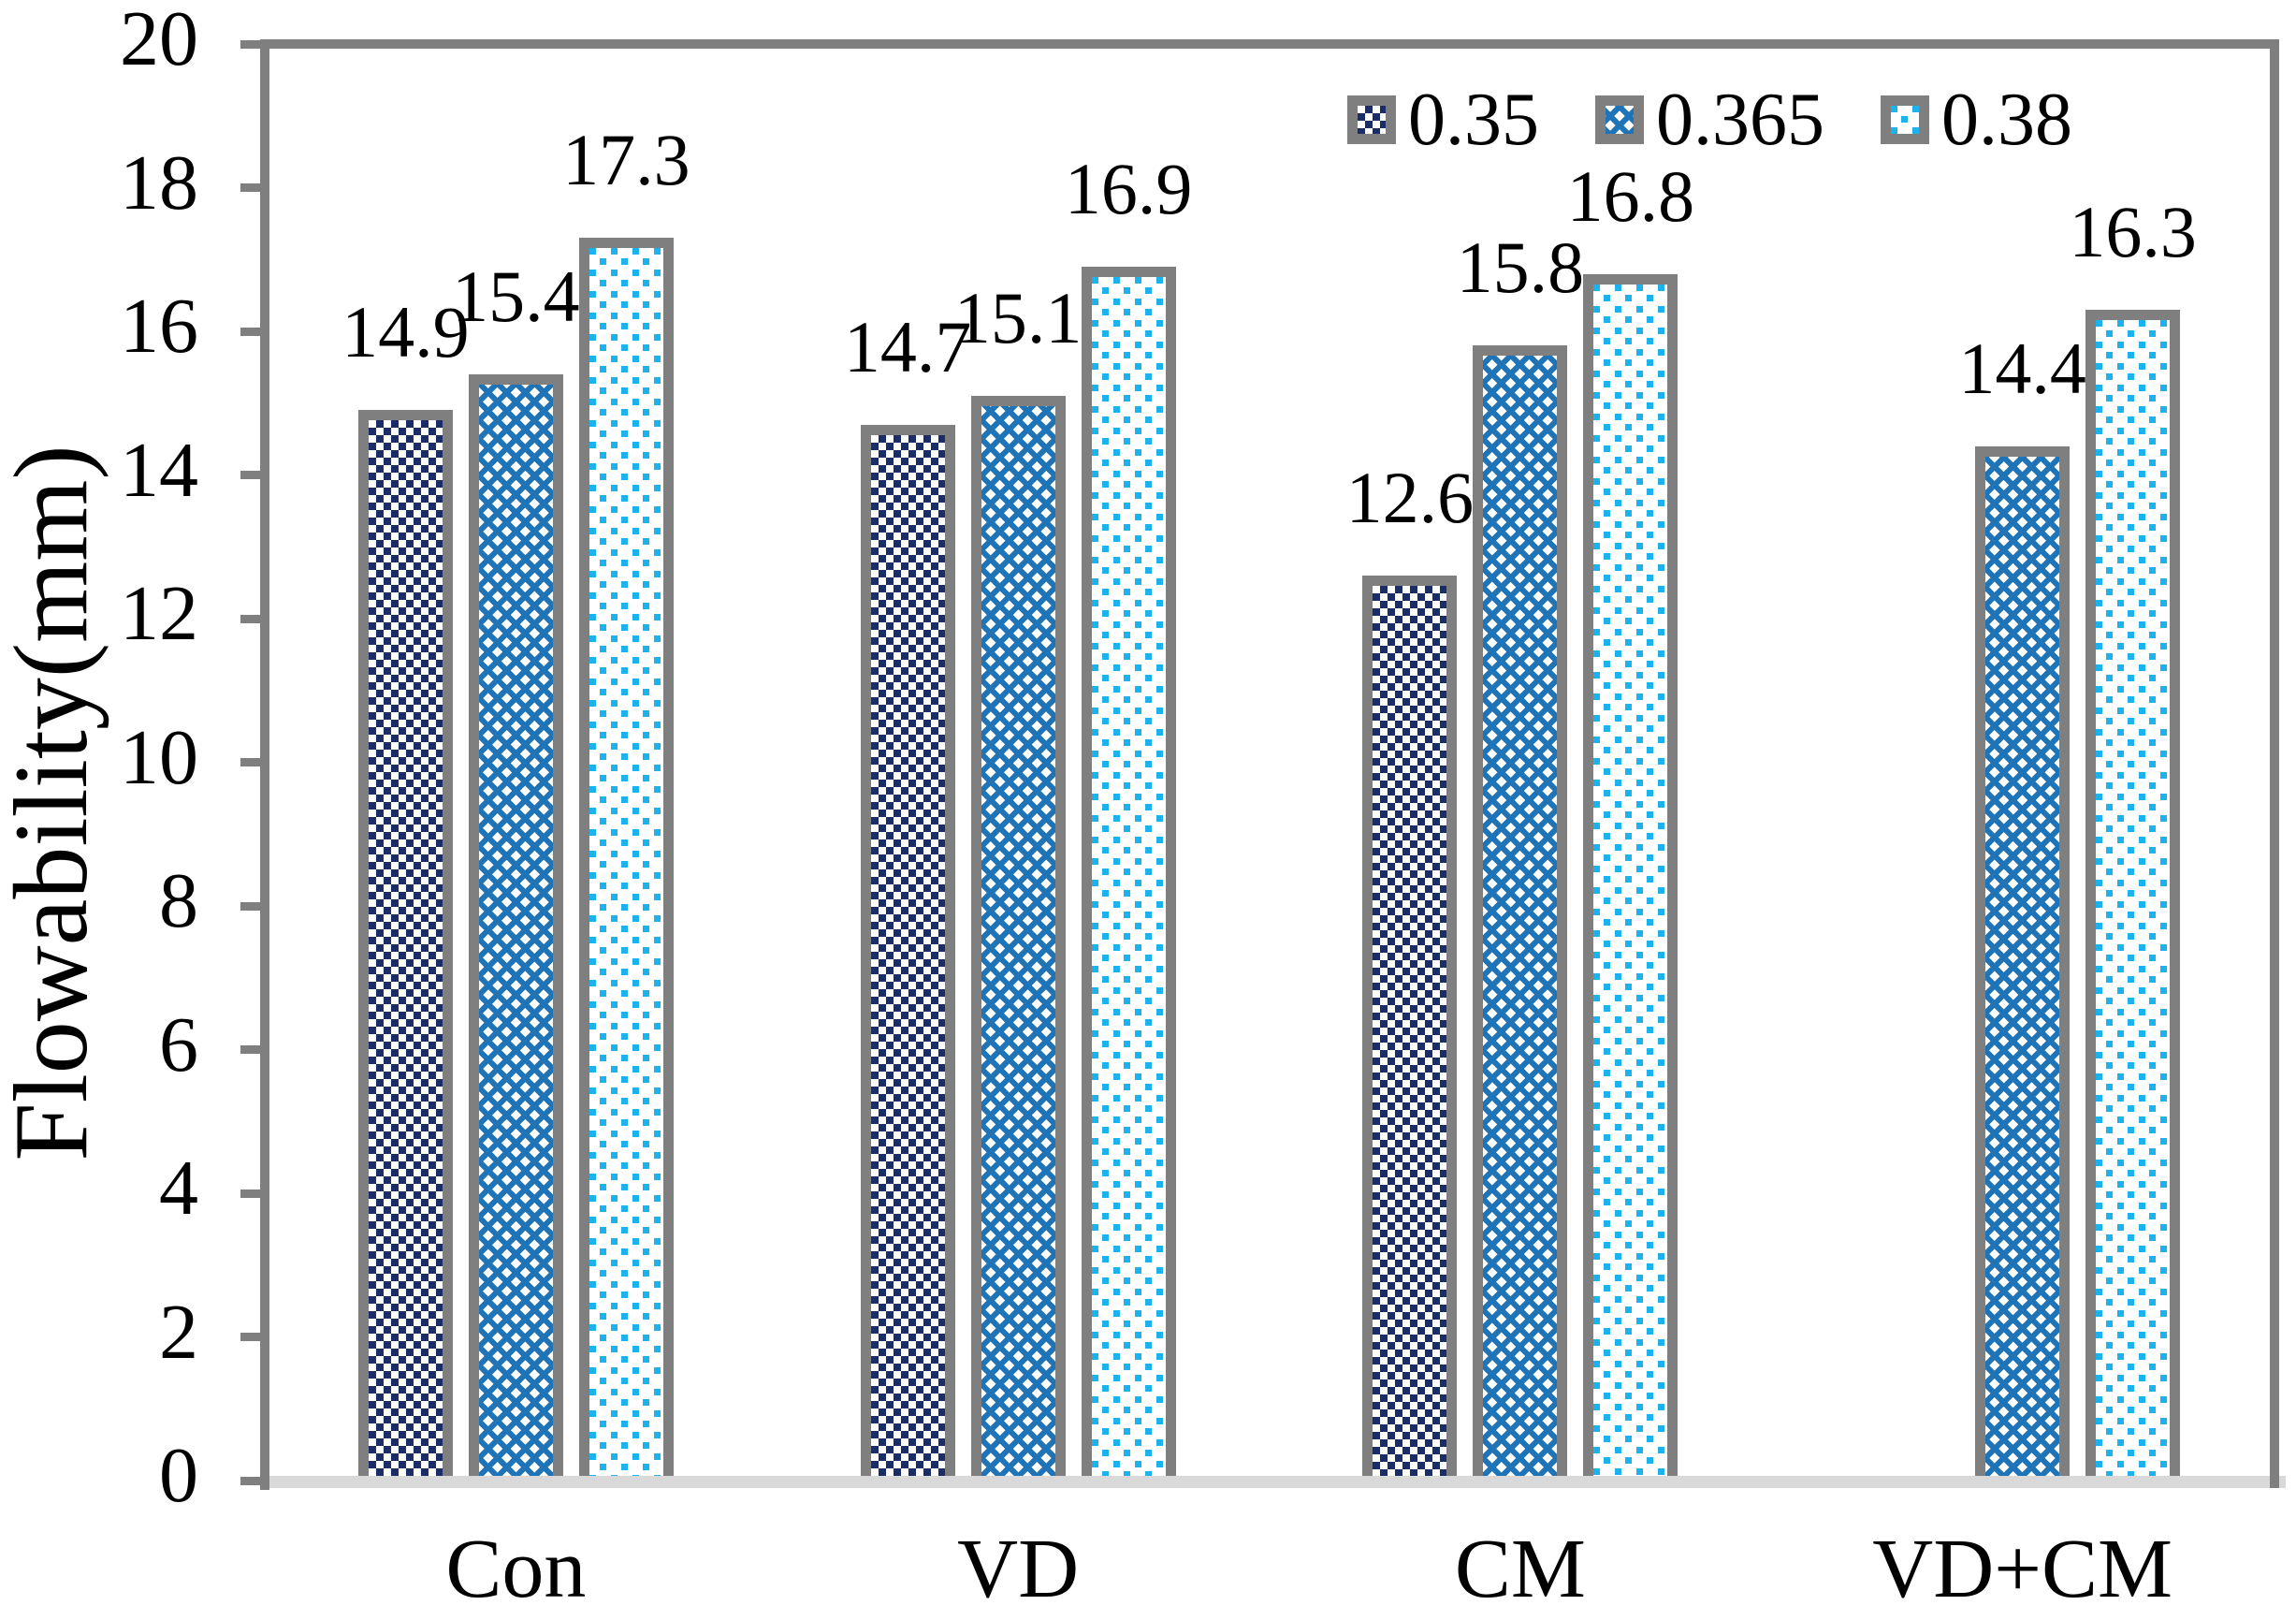  Describe the element at coordinates (1128, 188) in the screenshot. I see `value-label: 16.9` at that location.